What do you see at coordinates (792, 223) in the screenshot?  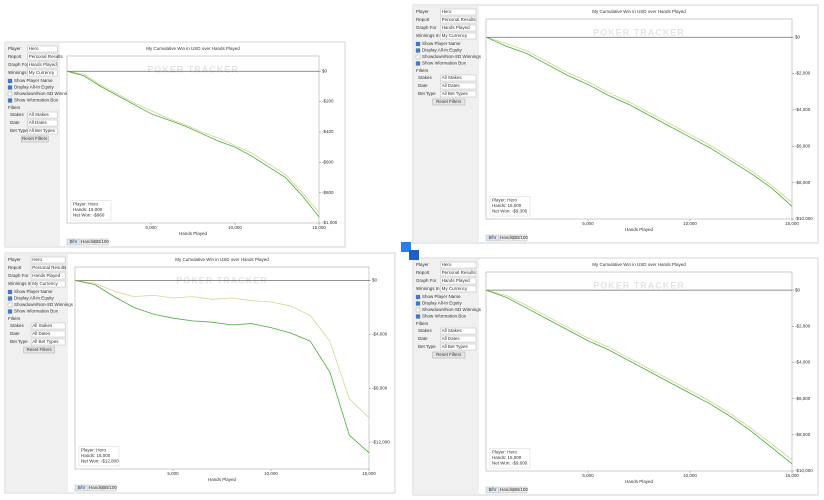 I see `x-tick-label: 15,000` at bounding box center [792, 223].